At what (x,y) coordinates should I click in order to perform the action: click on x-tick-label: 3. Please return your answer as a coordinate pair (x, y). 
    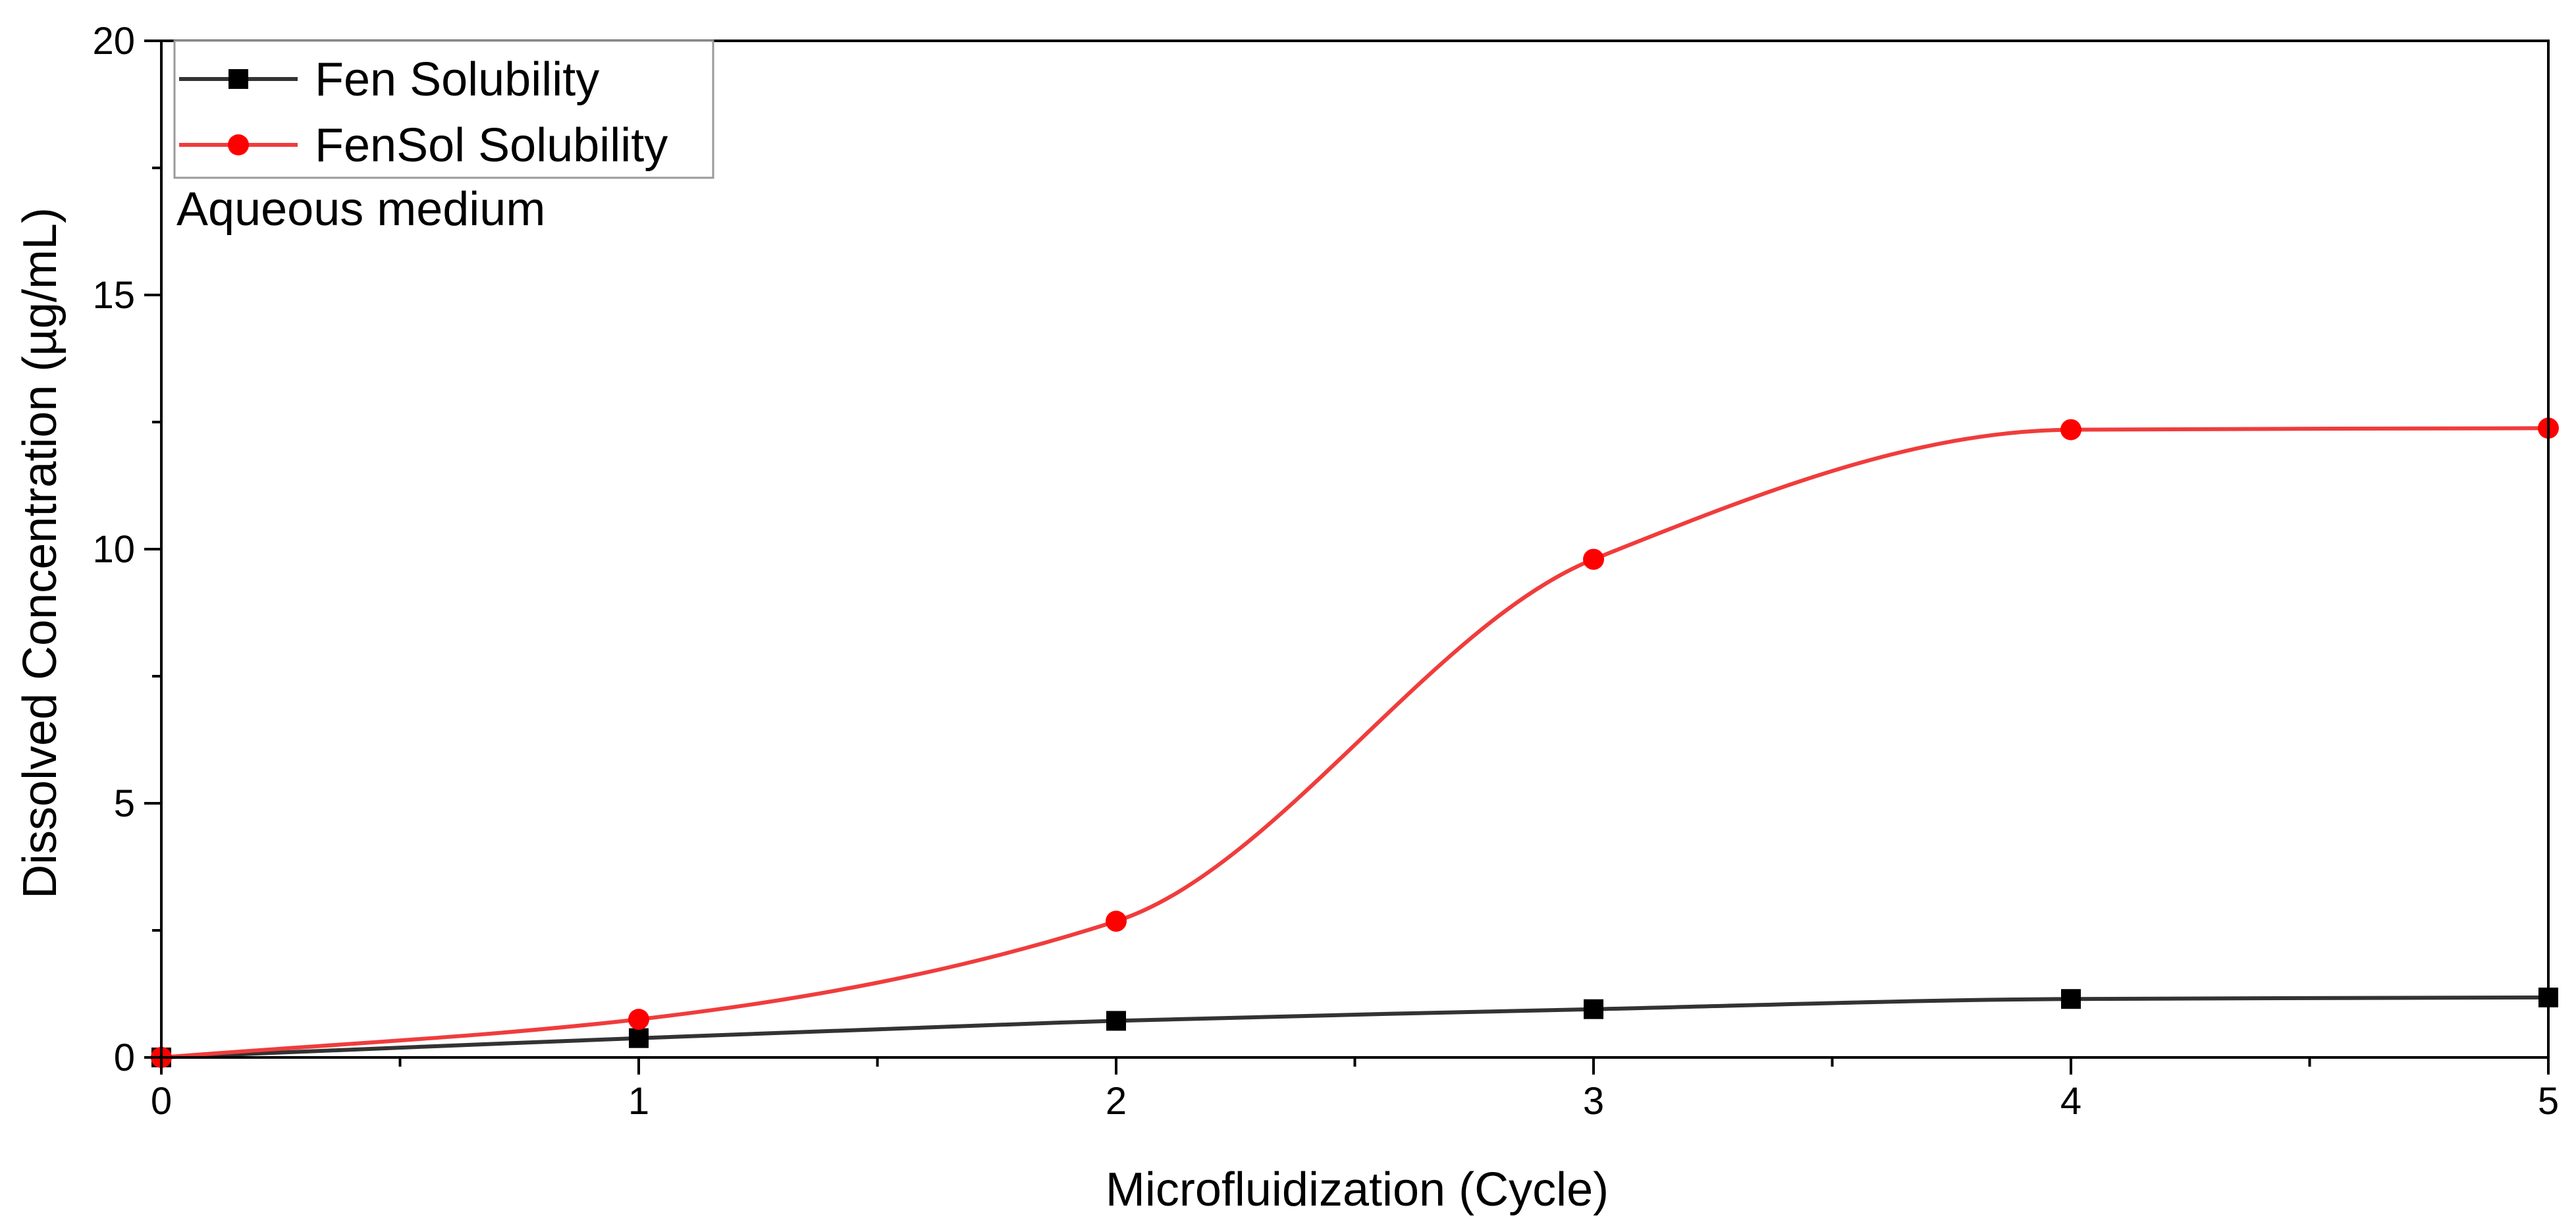
    Looking at the image, I should click on (1593, 1101).